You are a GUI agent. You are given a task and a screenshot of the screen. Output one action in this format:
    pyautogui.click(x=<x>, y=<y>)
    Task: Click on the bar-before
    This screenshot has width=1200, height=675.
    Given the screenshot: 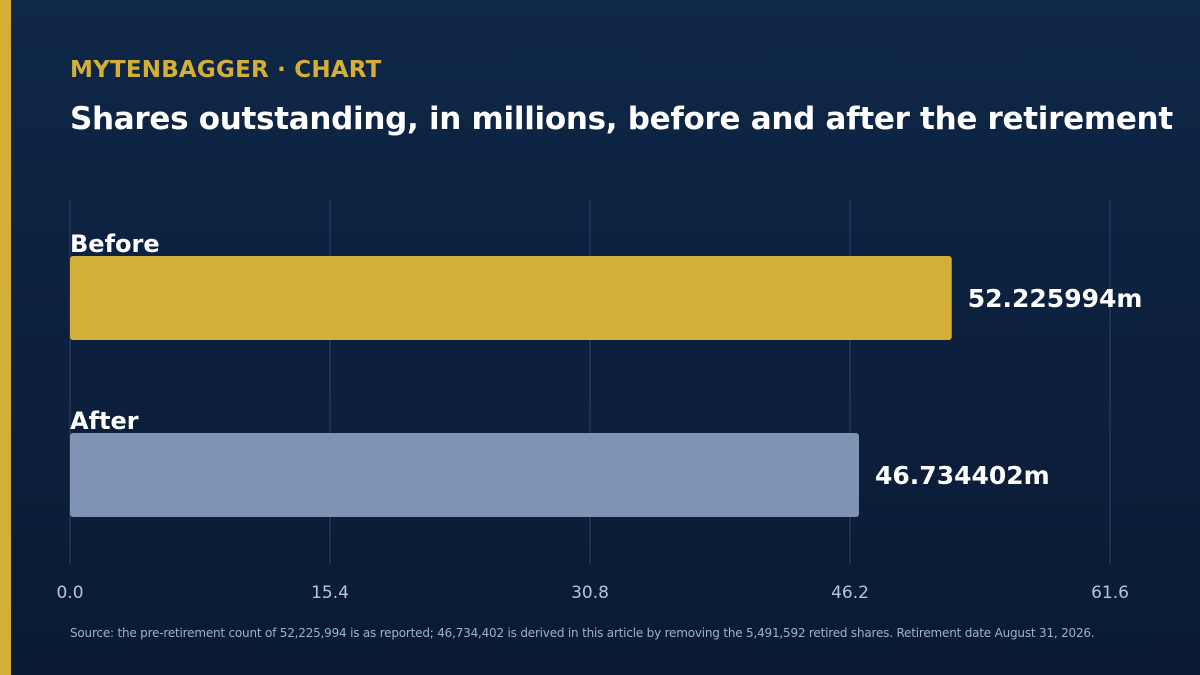 What is the action you would take?
    pyautogui.click(x=511, y=298)
    